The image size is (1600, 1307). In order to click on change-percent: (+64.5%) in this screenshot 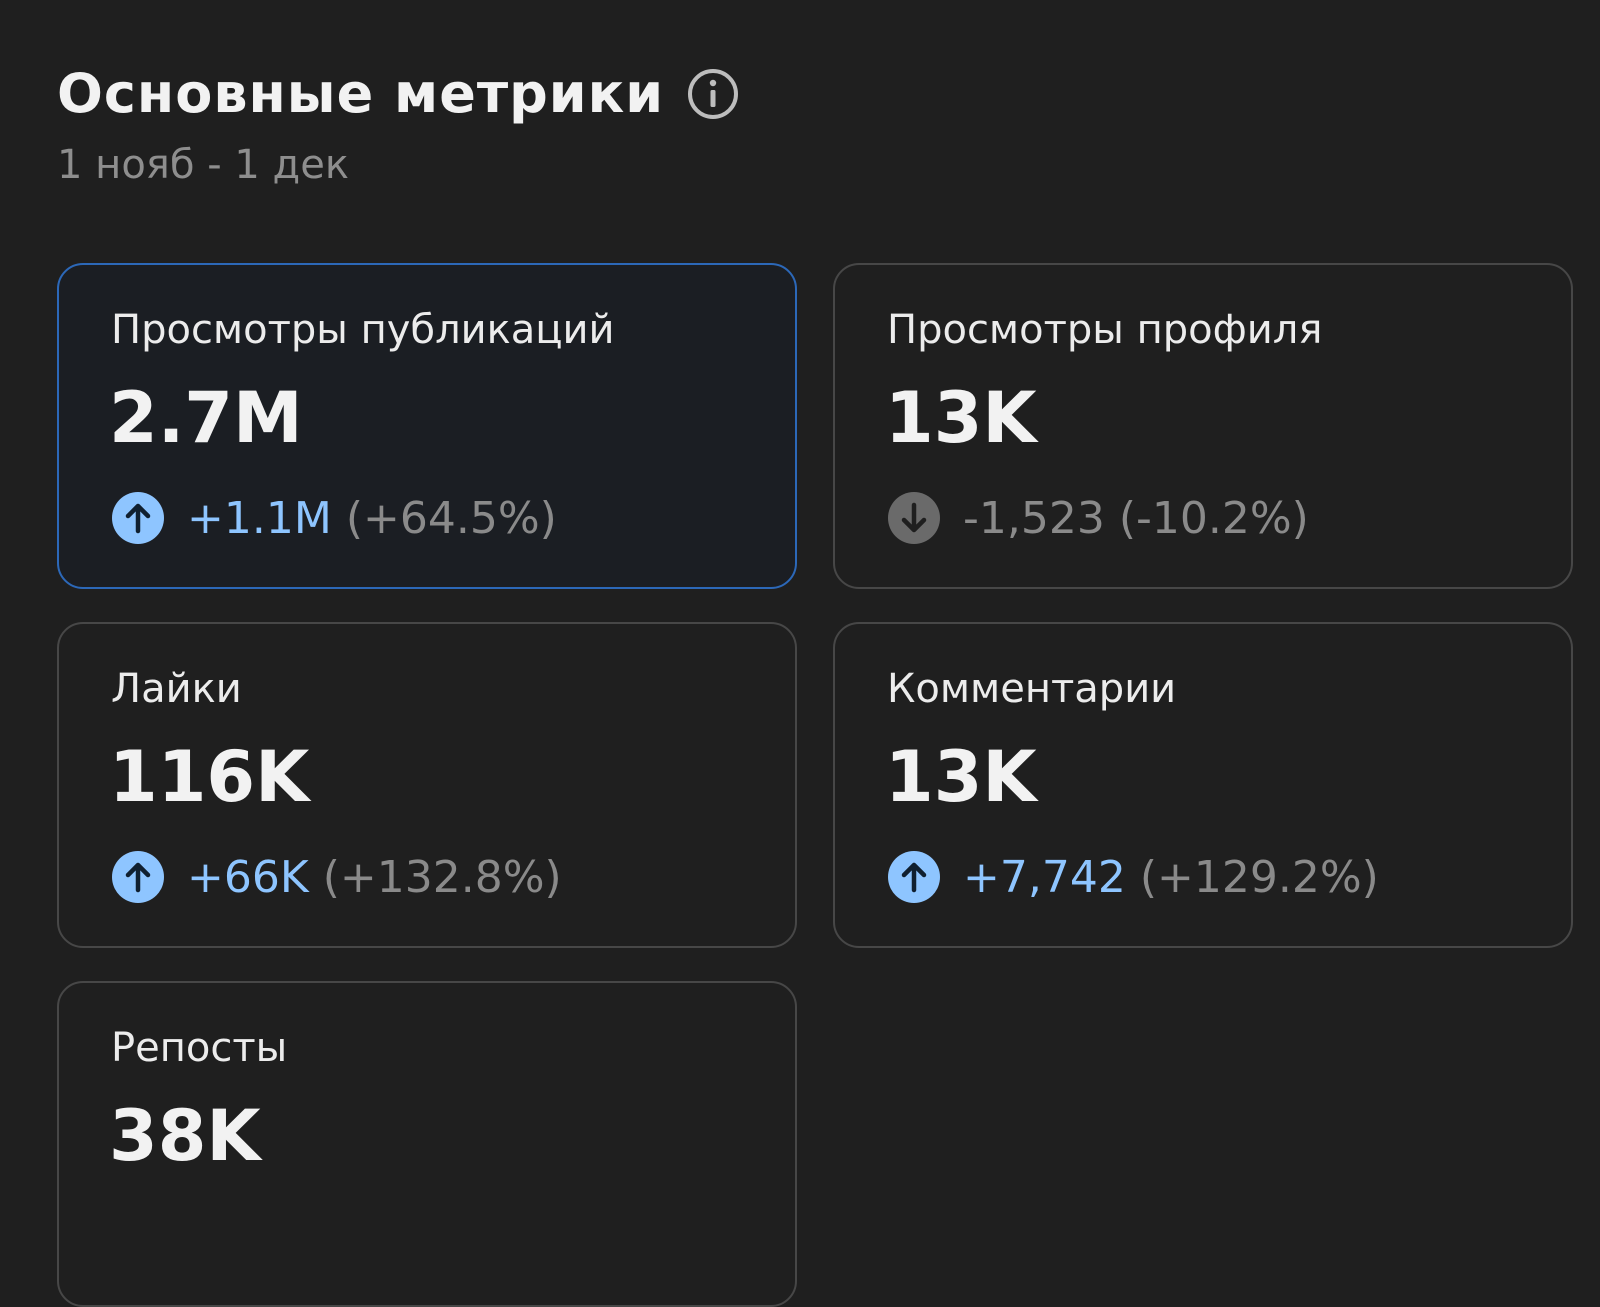, I will do `click(451, 518)`.